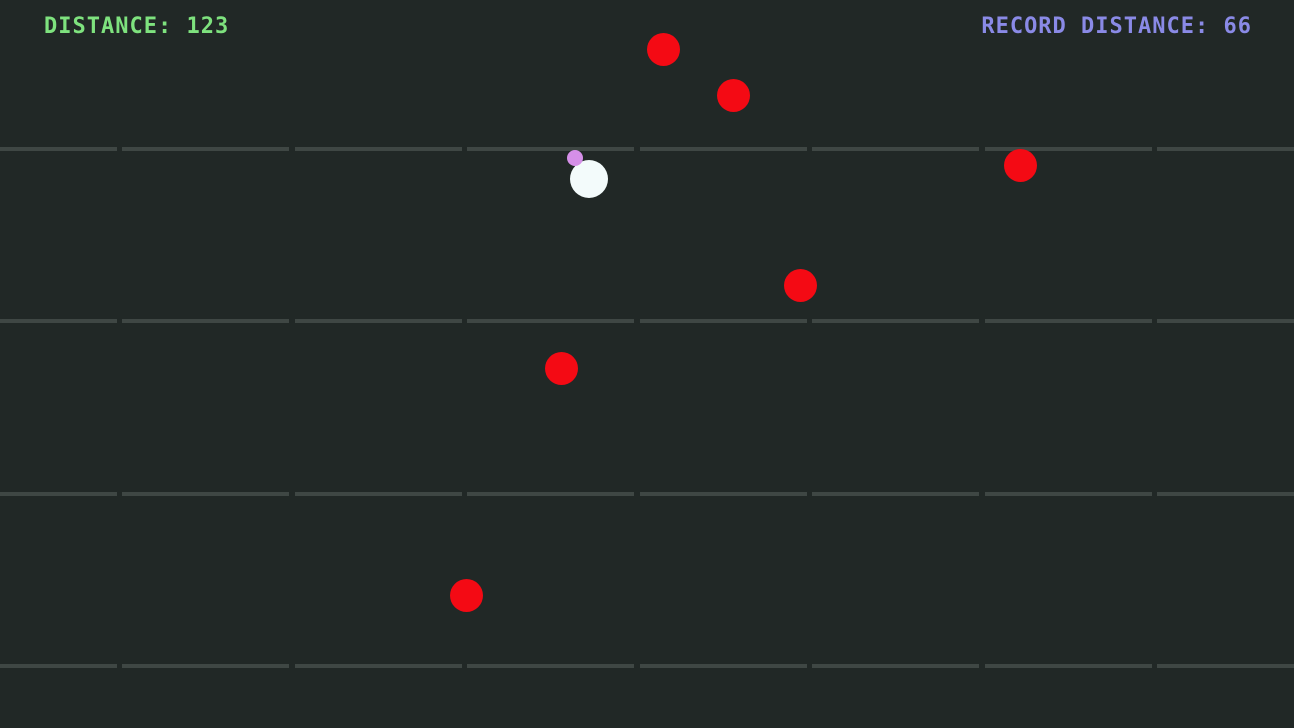 This screenshot has width=1294, height=728. I want to click on record-distance-counter: RECORD DISTANCE: 66, so click(1116, 26).